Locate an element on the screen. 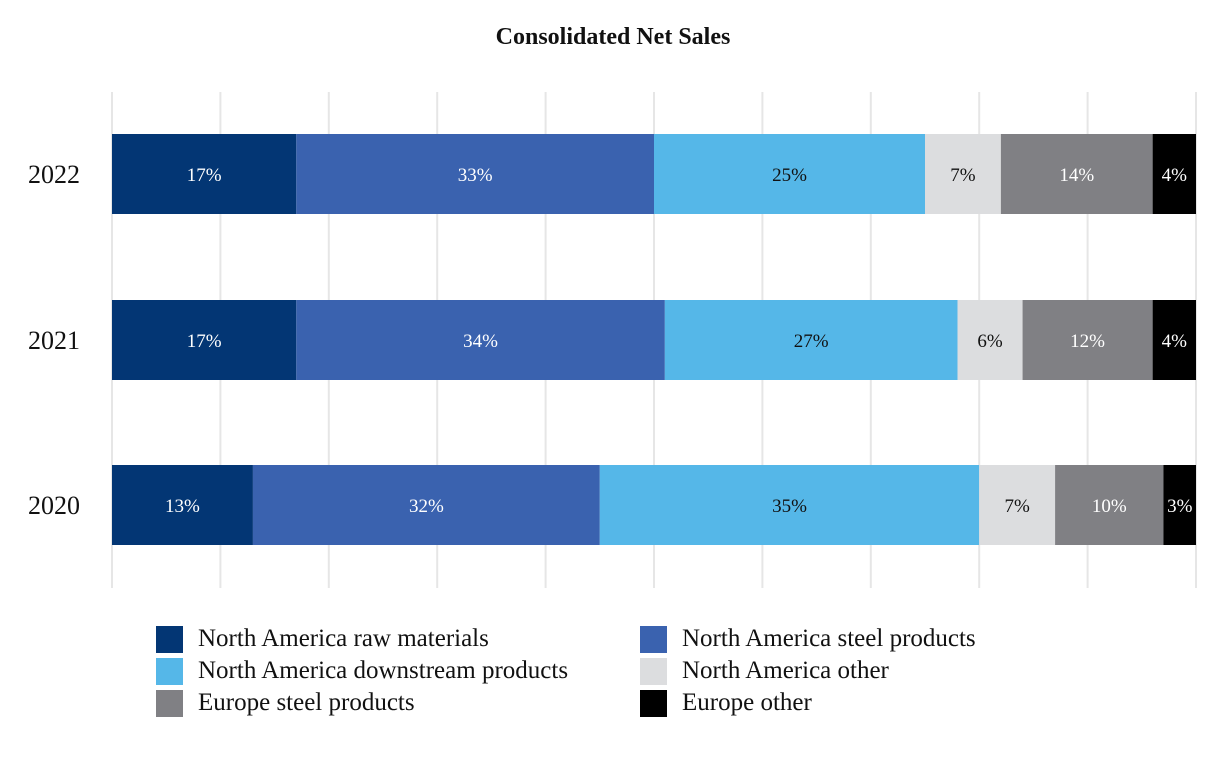  legend-item: North America downstream products is located at coordinates (362, 671).